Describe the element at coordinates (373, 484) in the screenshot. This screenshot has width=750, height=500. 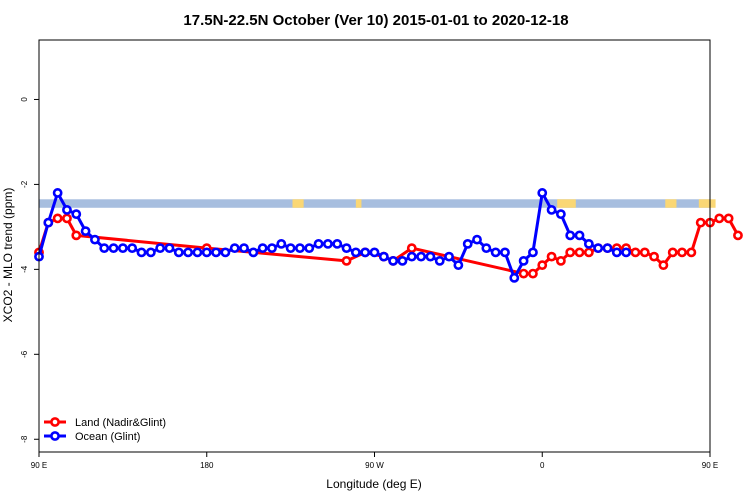
I see `x-axis-label: Longitude (deg E)` at that location.